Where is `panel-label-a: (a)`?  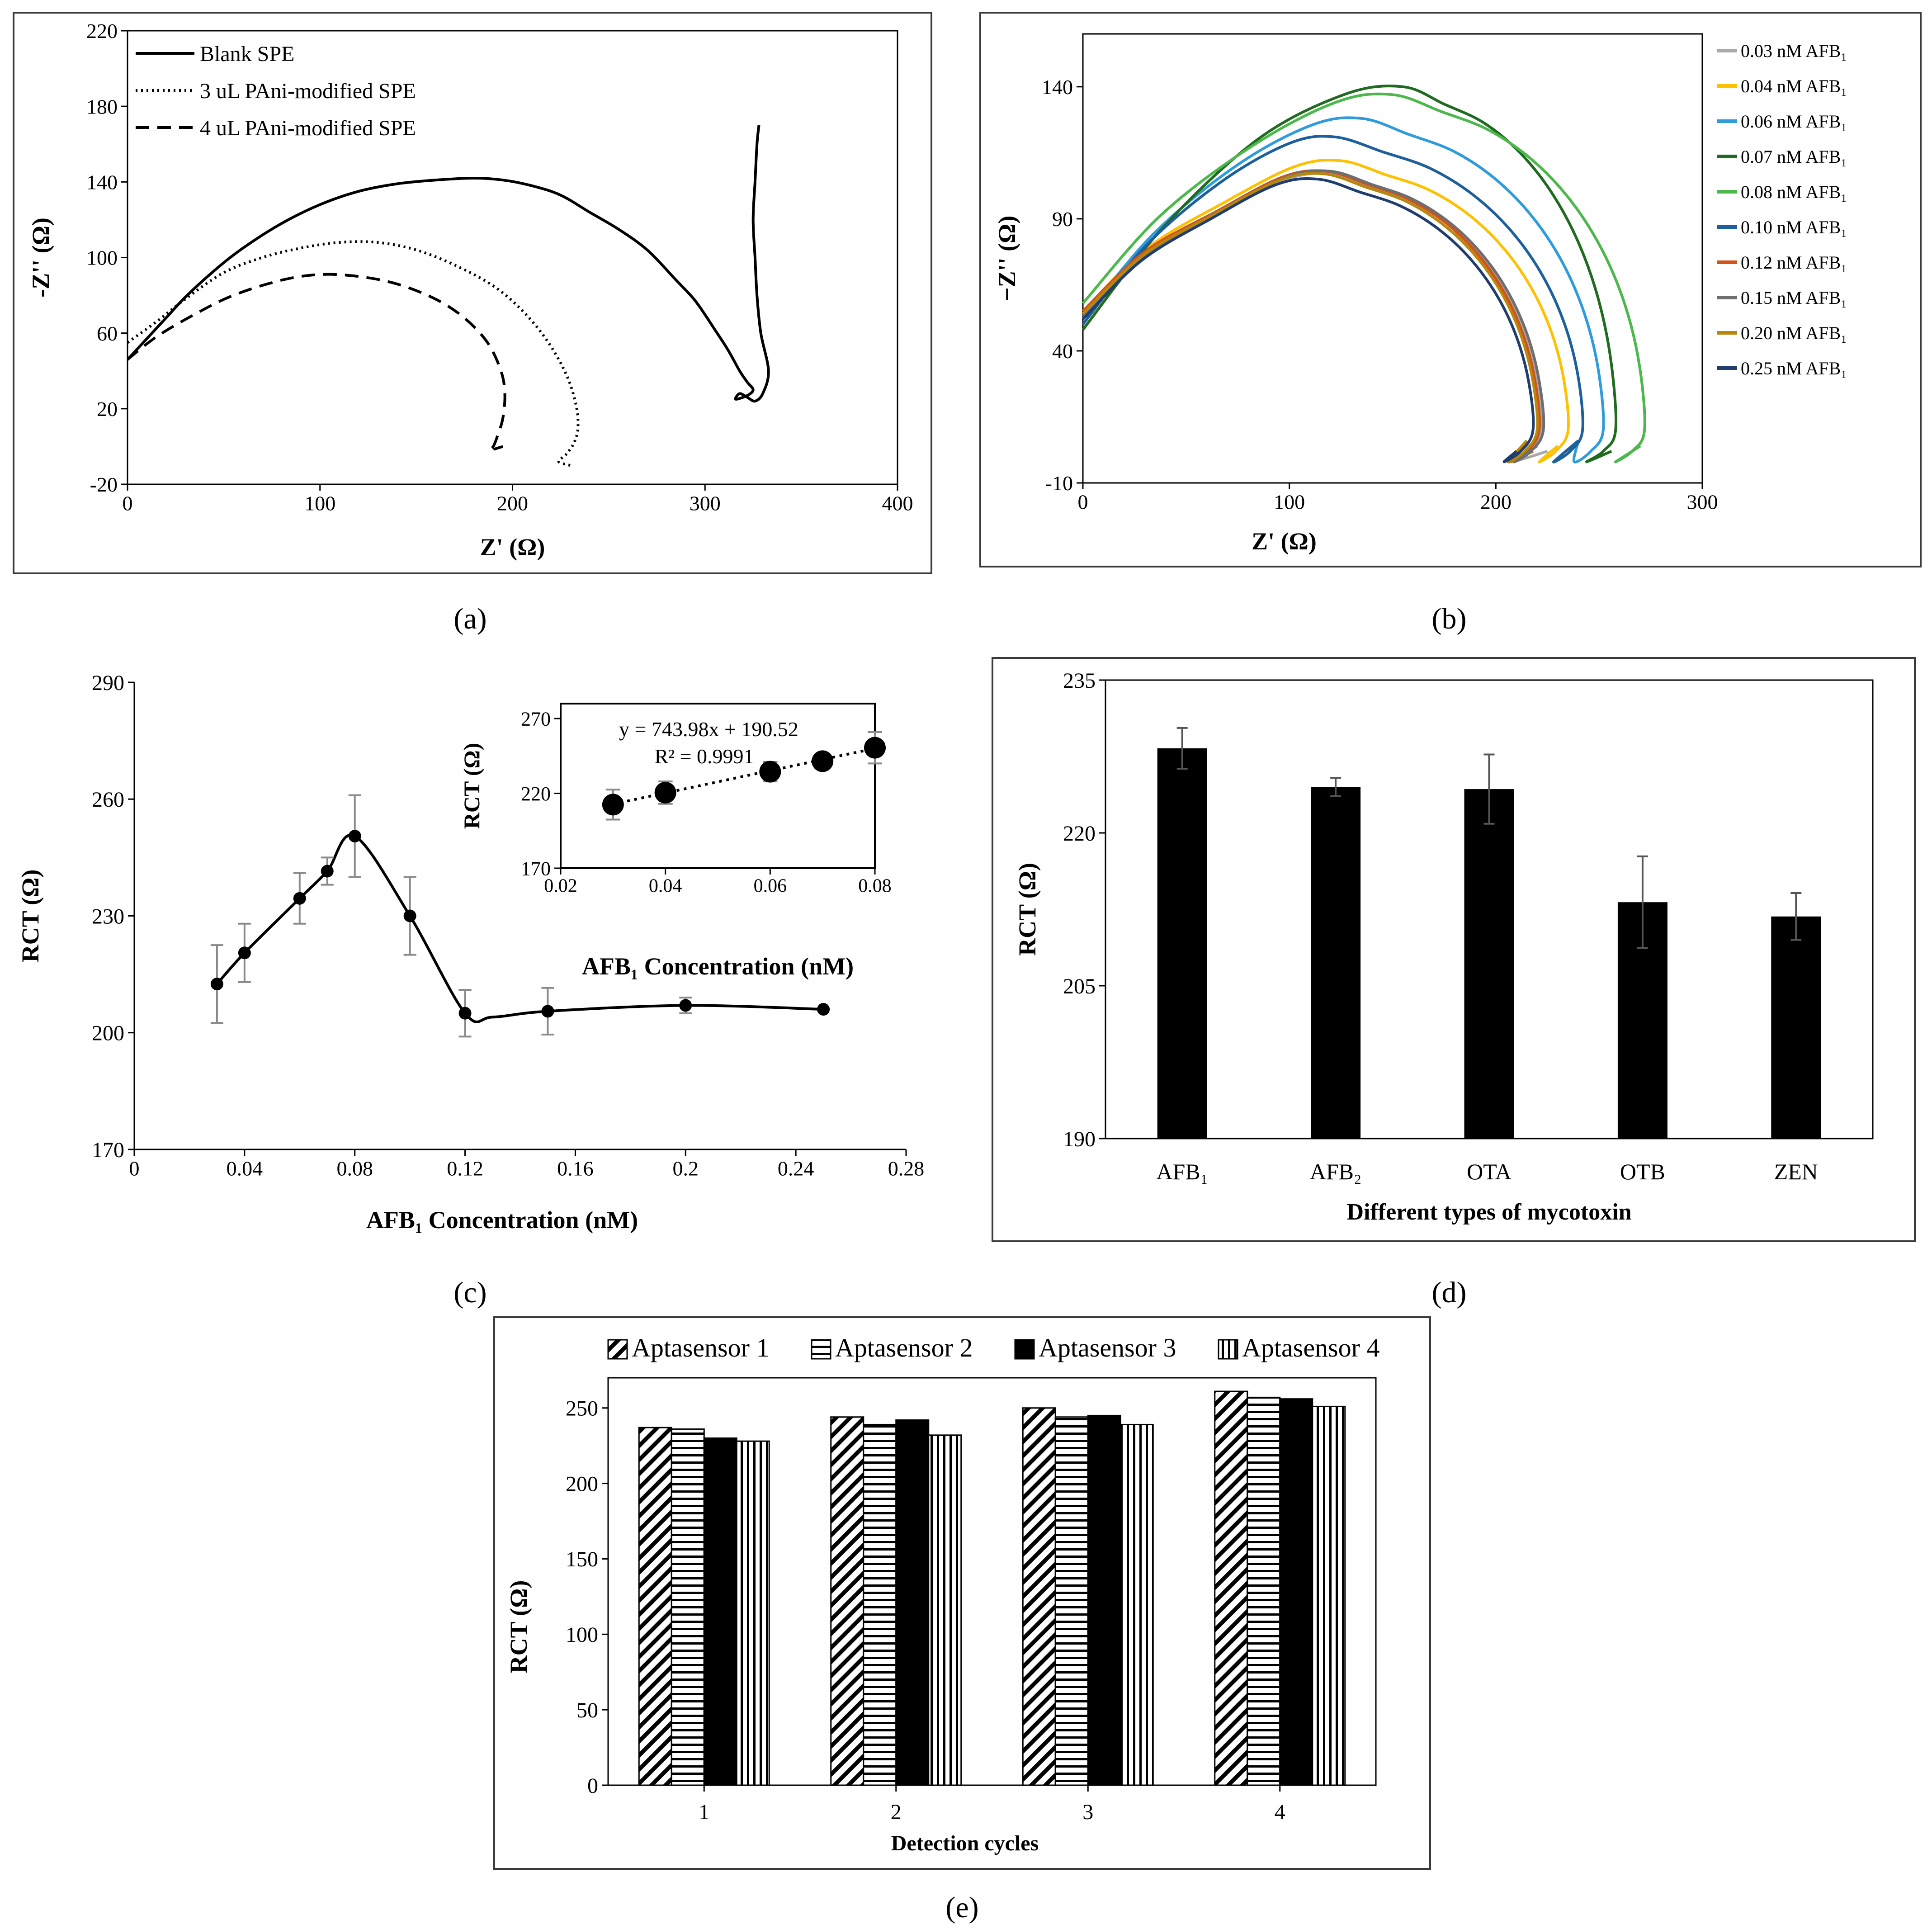
panel-label-a: (a) is located at coordinates (470, 618).